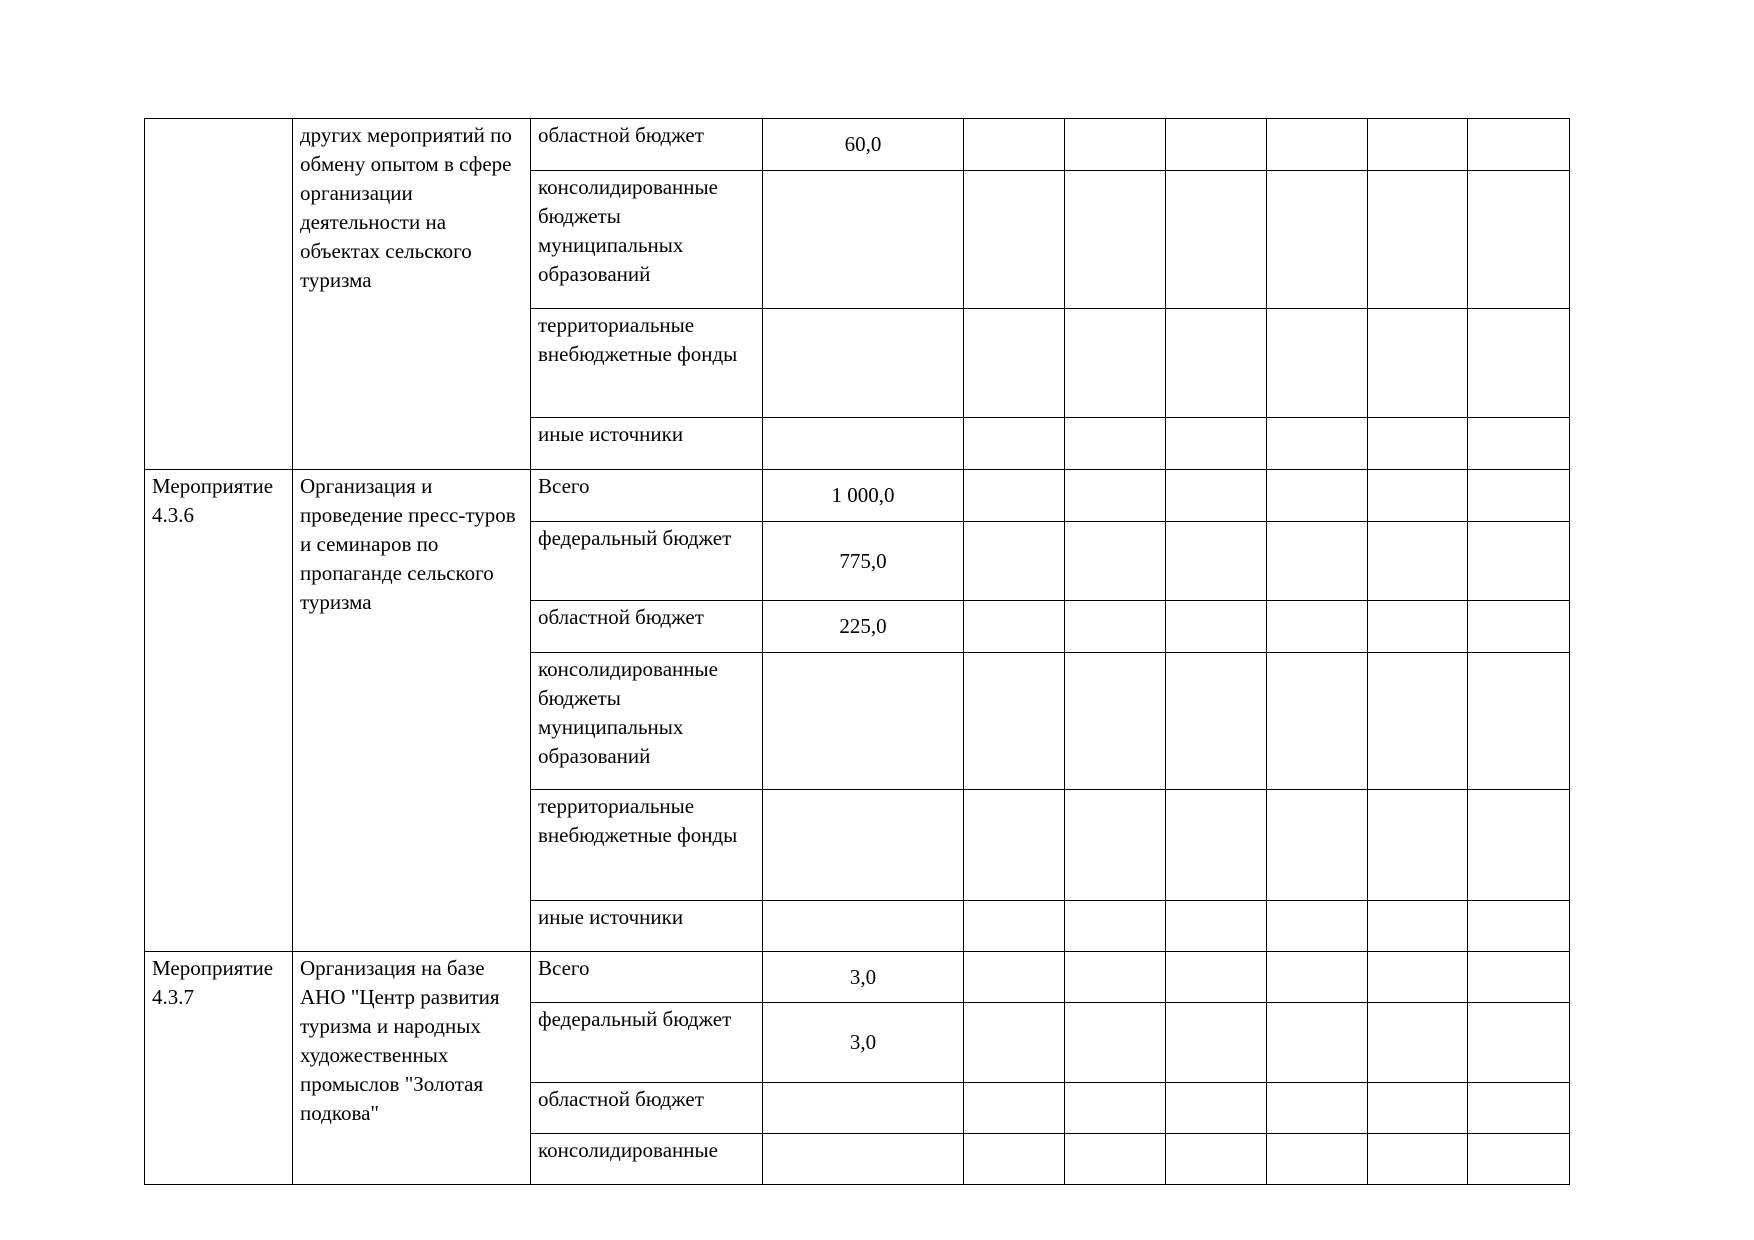  What do you see at coordinates (218, 294) in the screenshot?
I see `event-code` at bounding box center [218, 294].